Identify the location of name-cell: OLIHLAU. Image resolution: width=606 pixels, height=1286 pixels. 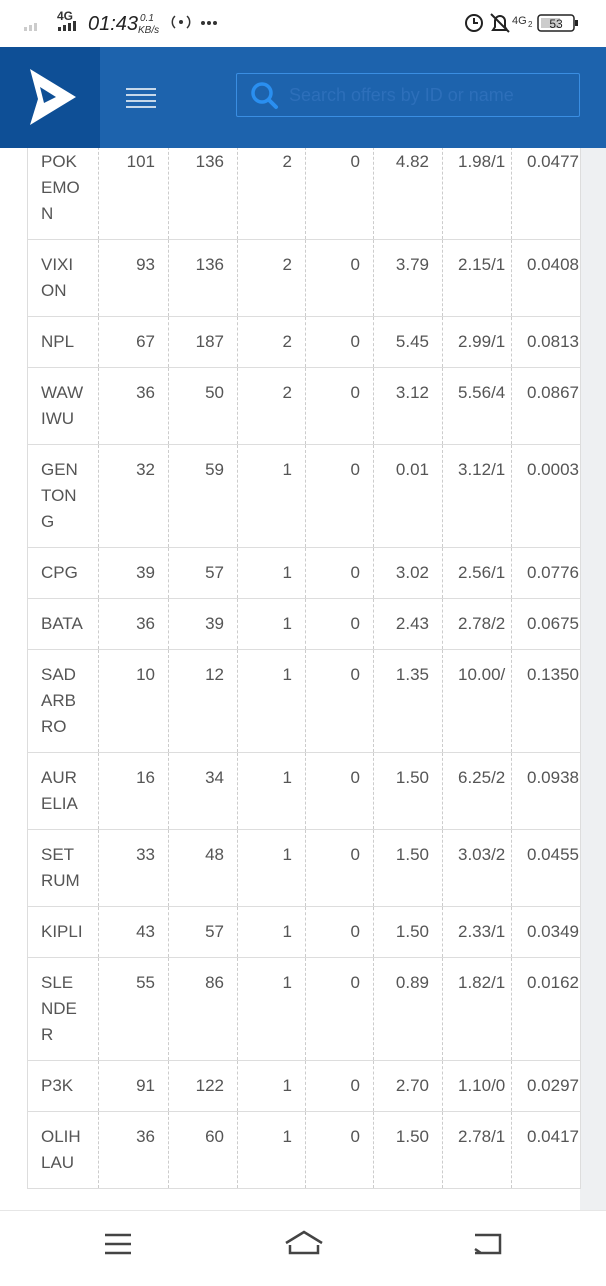
(63, 1150).